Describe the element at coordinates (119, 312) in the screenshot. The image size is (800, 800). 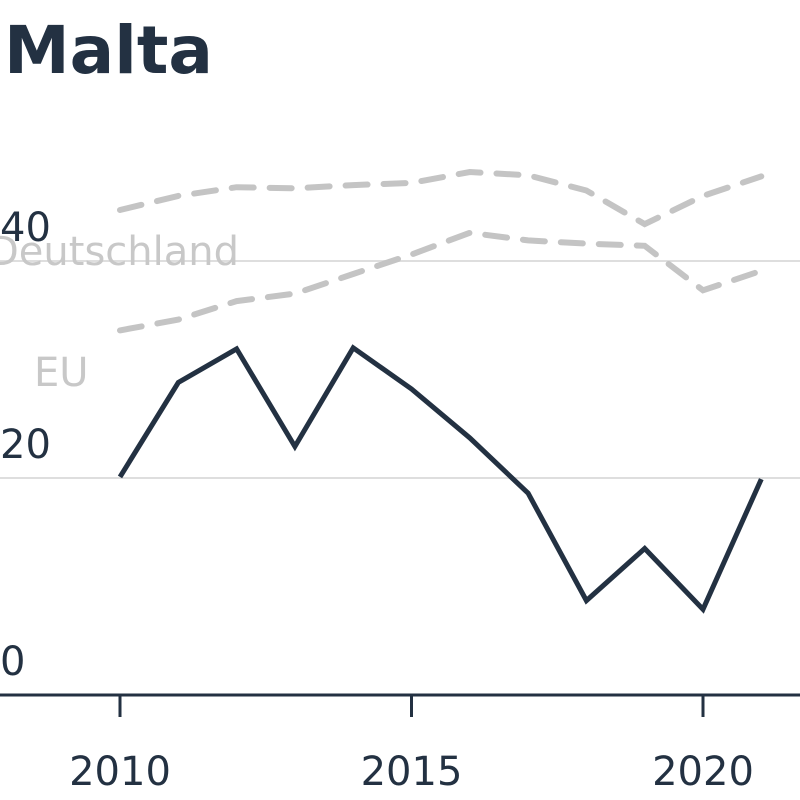
I see `series-labels: Deutschland EU` at that location.